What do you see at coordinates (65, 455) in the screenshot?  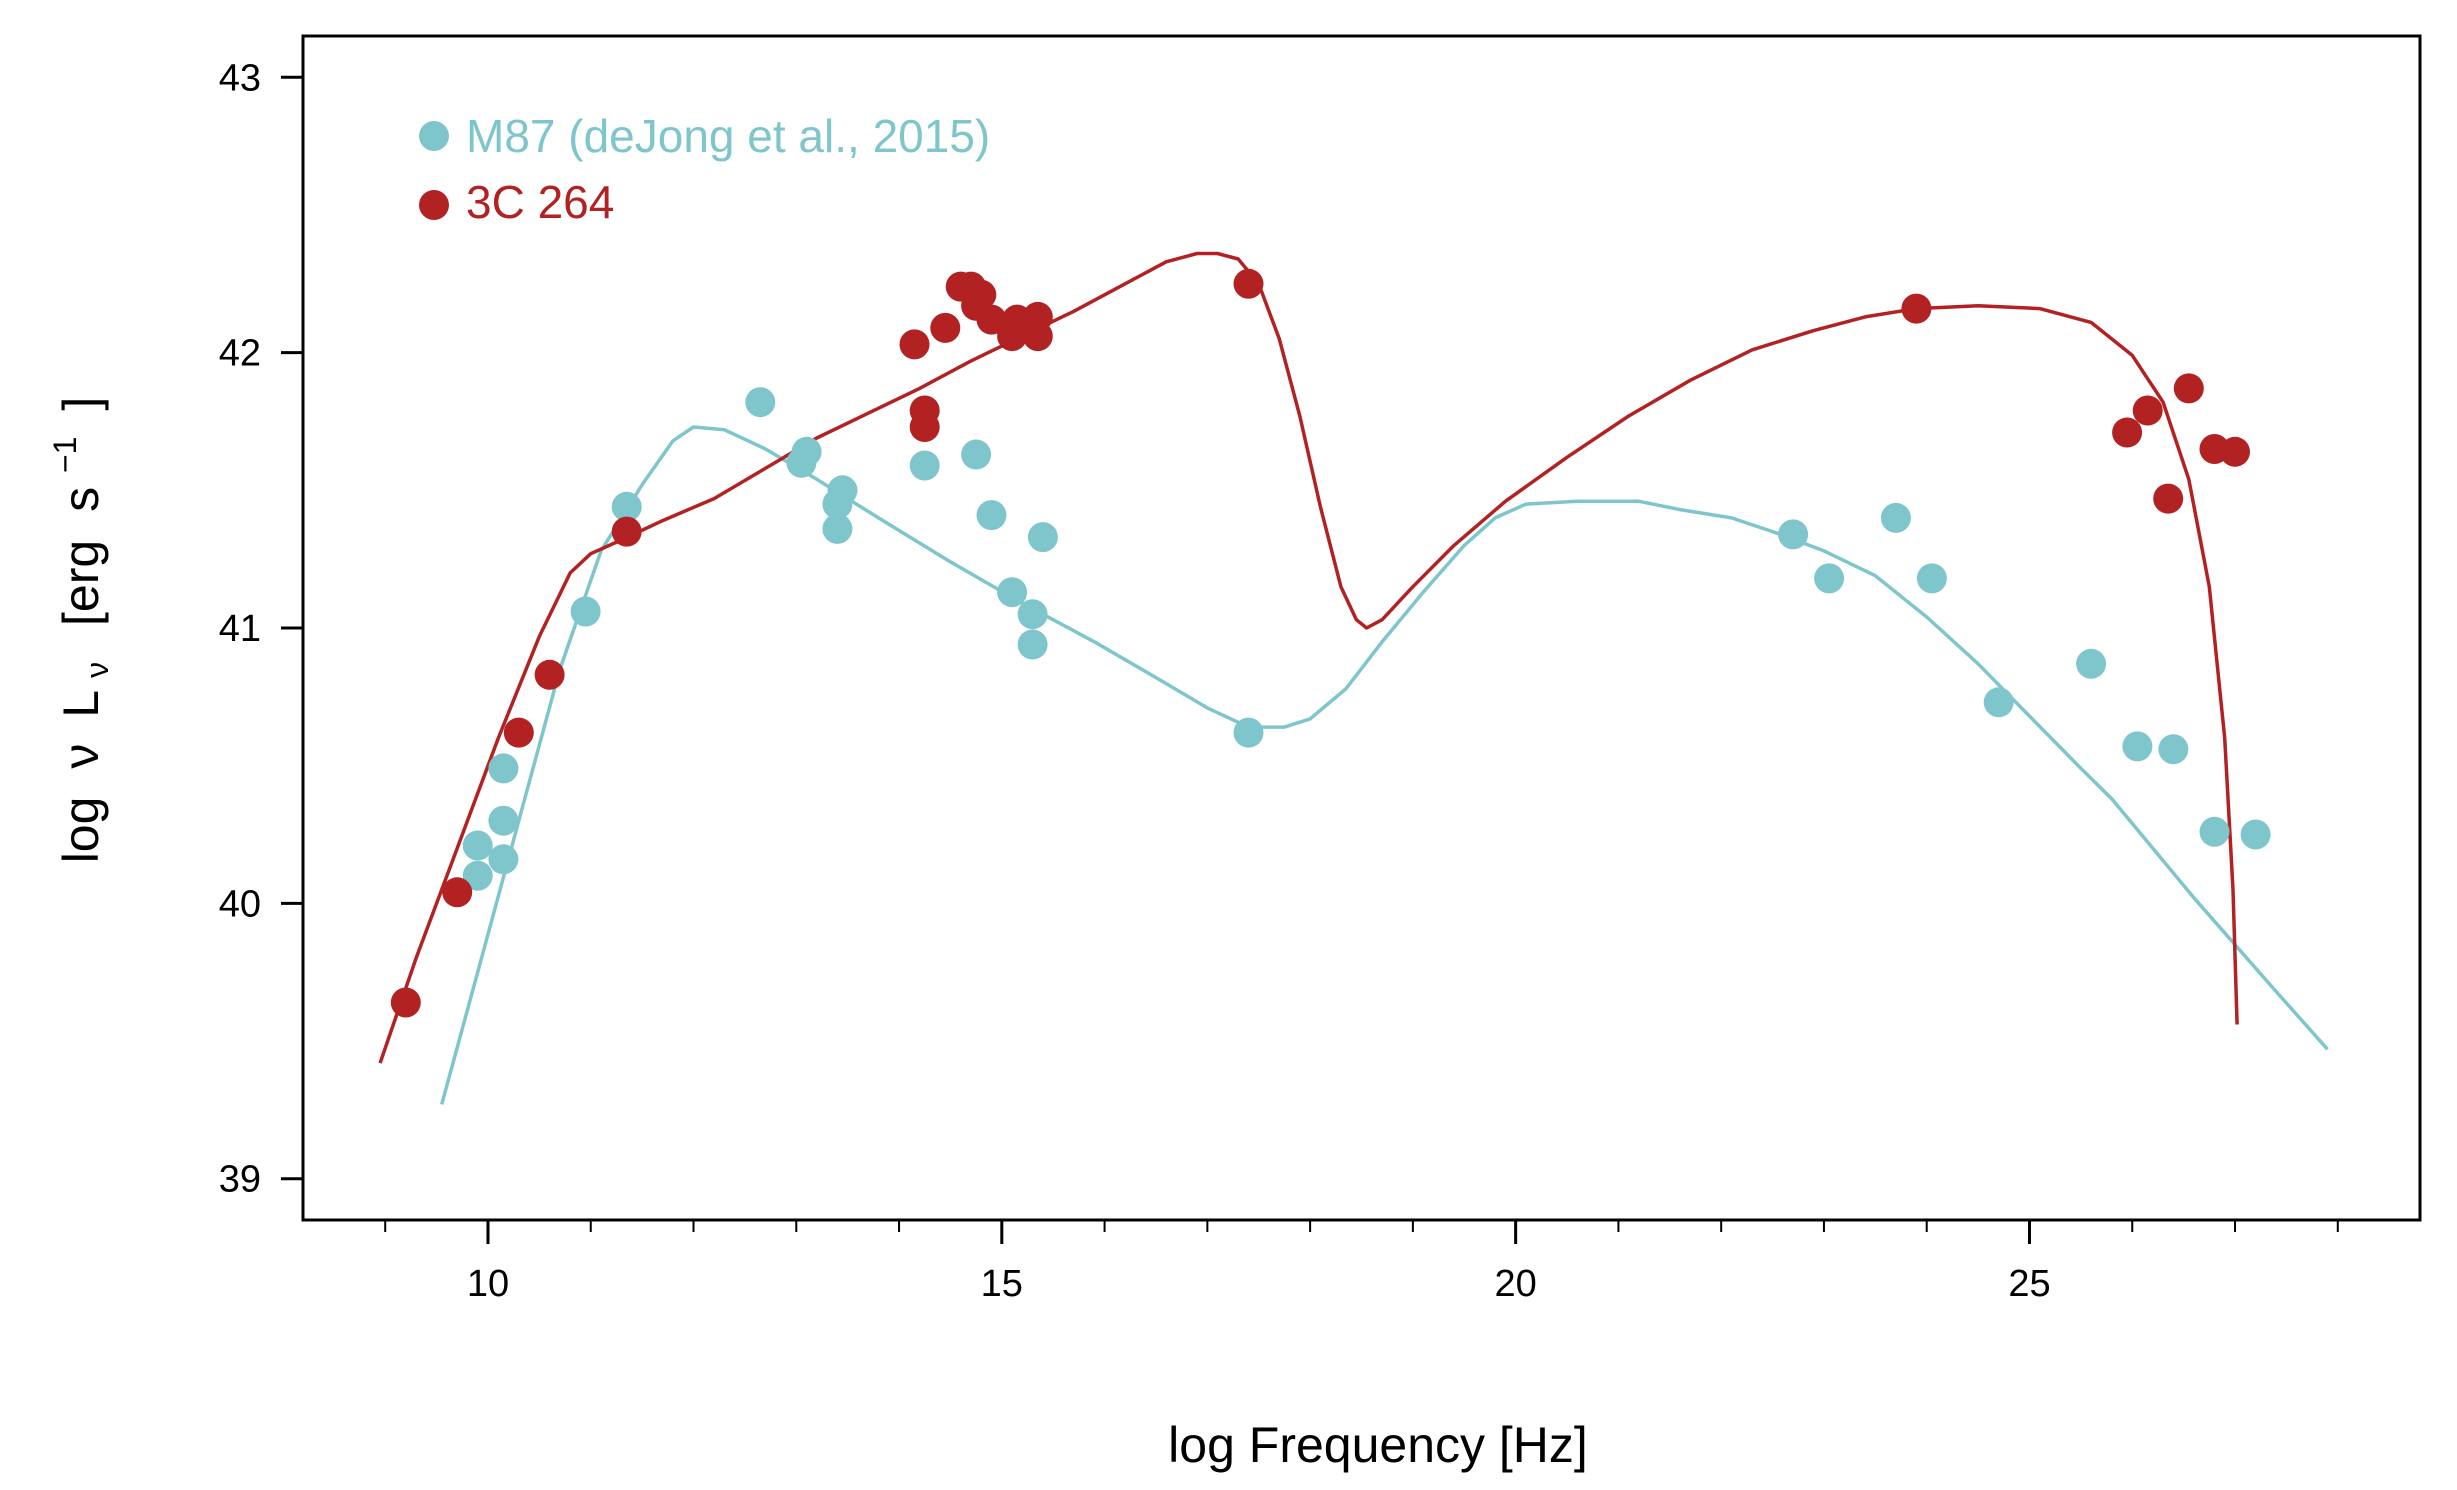 I see `y-axis-title-exponent: −1` at bounding box center [65, 455].